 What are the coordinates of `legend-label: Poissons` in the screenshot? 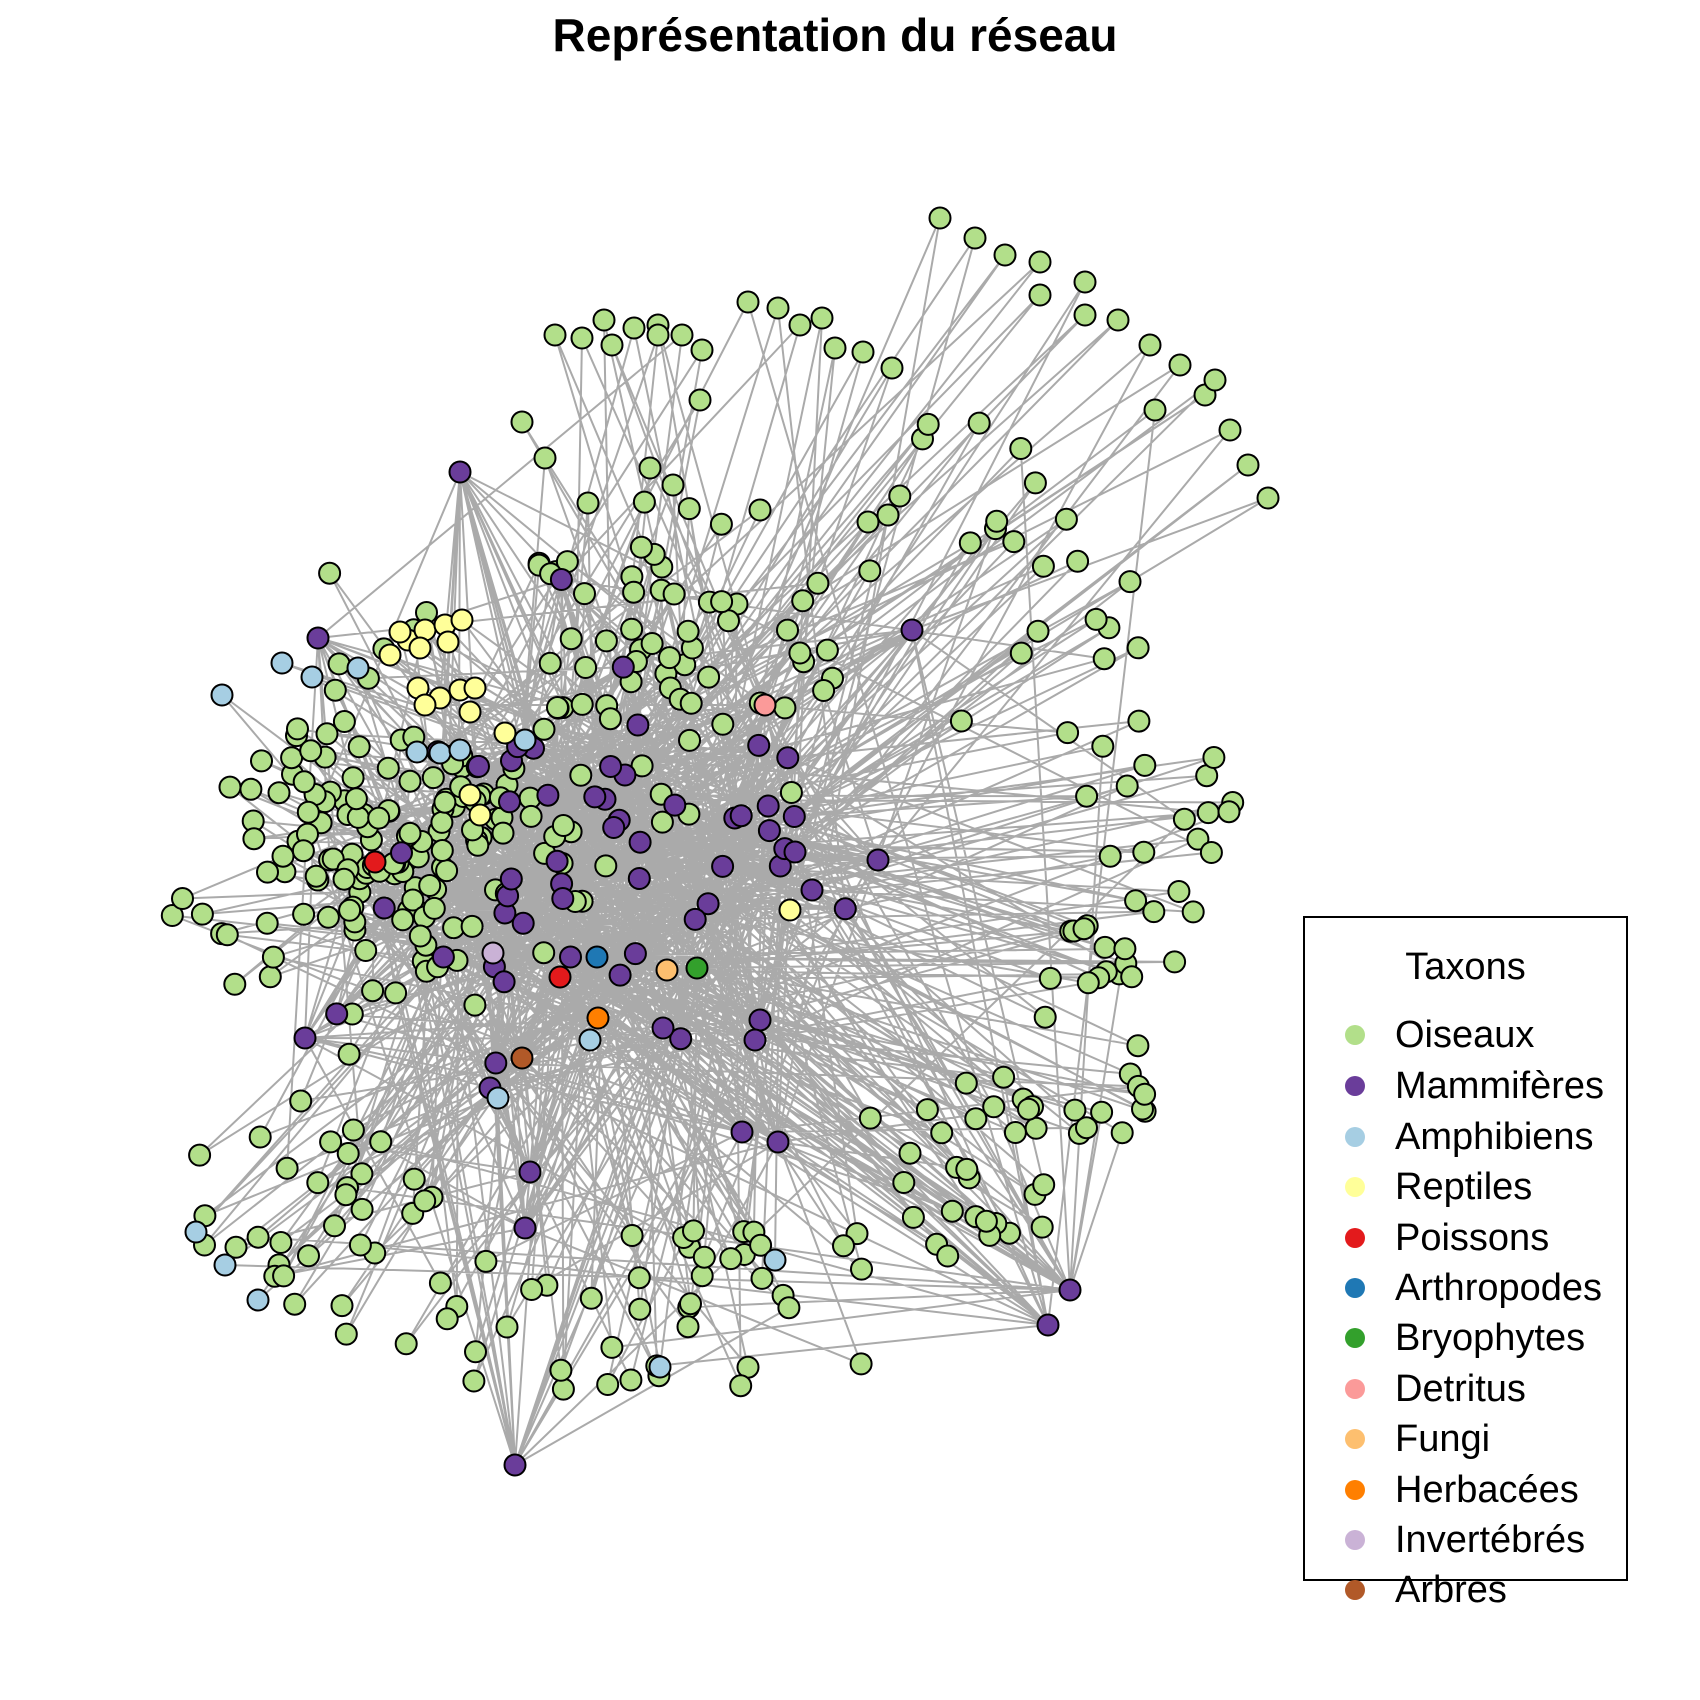 It's located at (1472, 1237).